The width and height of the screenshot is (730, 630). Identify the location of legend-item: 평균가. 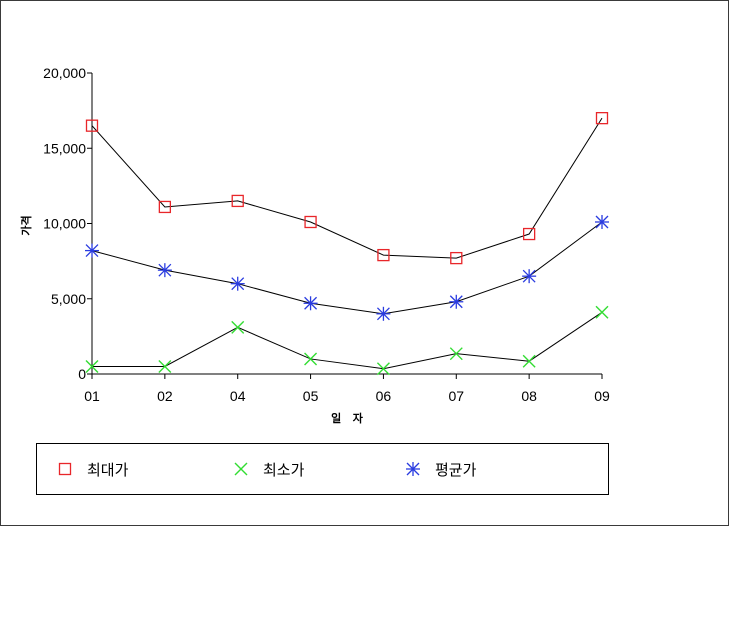
(440, 469).